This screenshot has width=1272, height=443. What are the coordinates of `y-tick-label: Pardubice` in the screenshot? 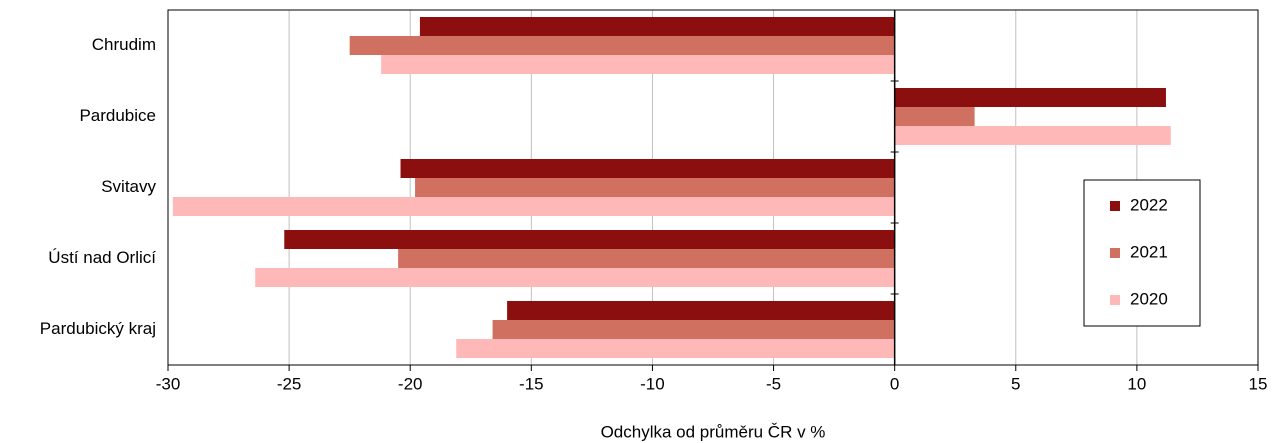 It's located at (117, 115).